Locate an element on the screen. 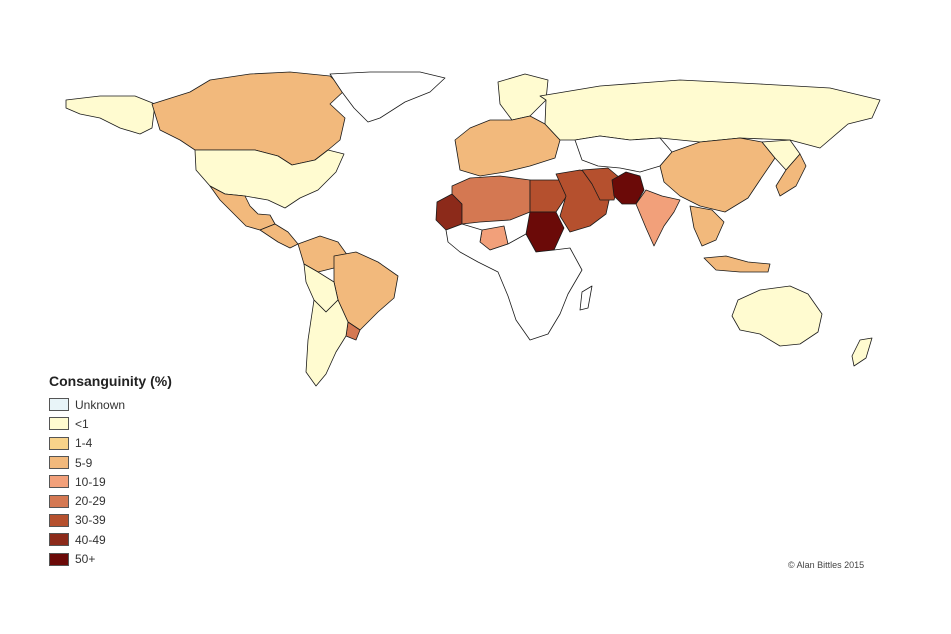 The image size is (951, 634). legend-title: Consanguinity (%) is located at coordinates (110, 381).